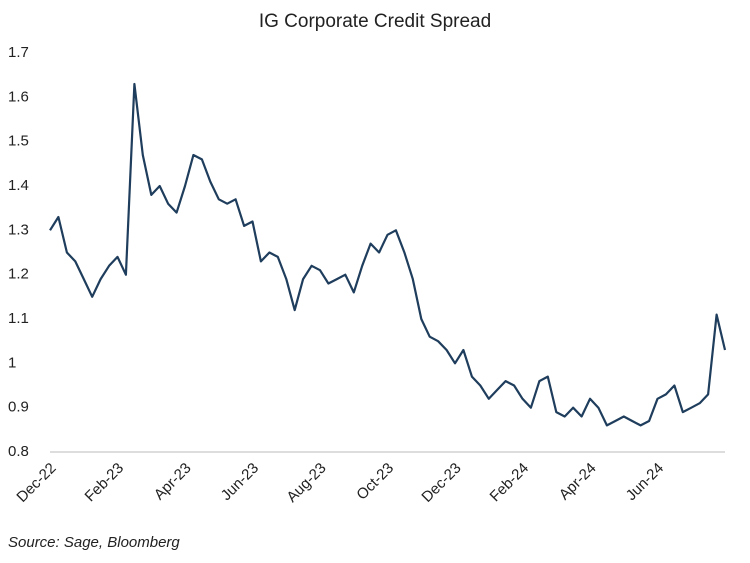 The height and width of the screenshot is (563, 750). I want to click on y-tick-label: 1.7, so click(18, 52).